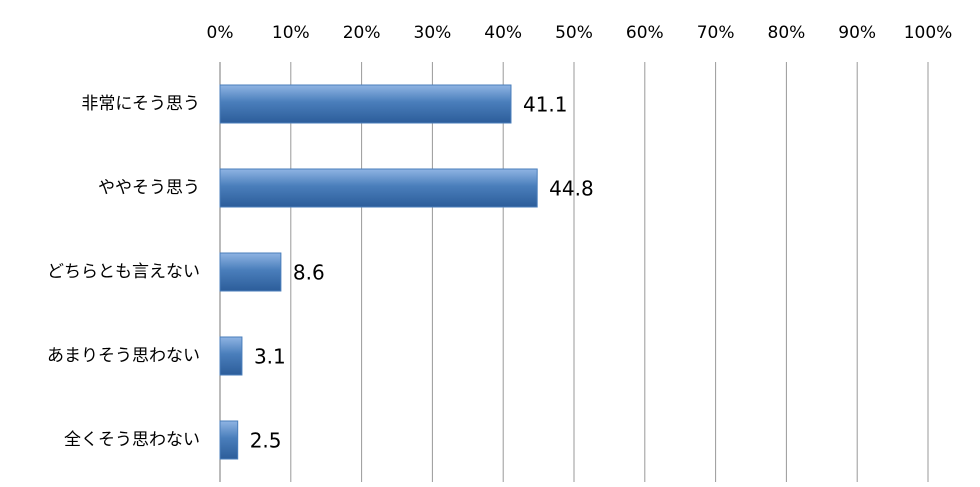  Describe the element at coordinates (270, 357) in the screenshot. I see `value-label: 3.1` at that location.